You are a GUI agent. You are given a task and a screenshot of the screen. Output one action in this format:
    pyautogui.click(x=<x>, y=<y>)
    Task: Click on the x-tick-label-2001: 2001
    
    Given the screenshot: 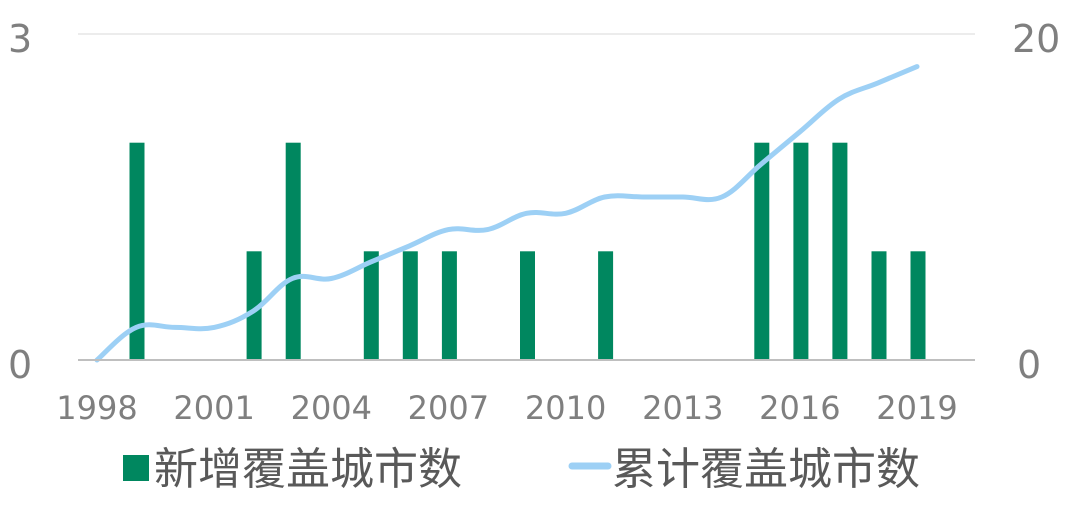 What is the action you would take?
    pyautogui.click(x=213, y=408)
    